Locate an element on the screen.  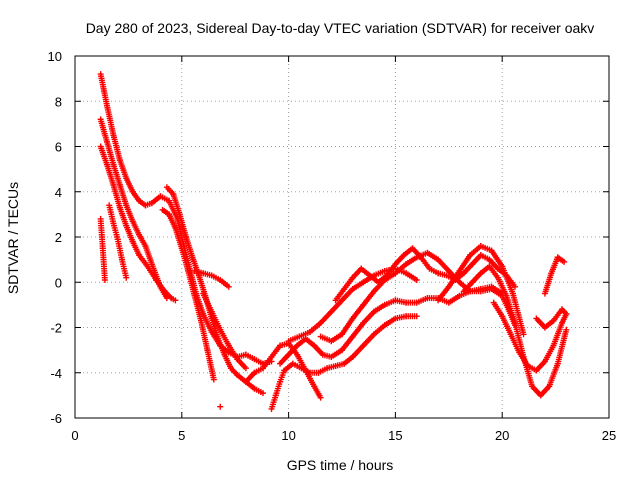
x-tick-label: 25 is located at coordinates (609, 435).